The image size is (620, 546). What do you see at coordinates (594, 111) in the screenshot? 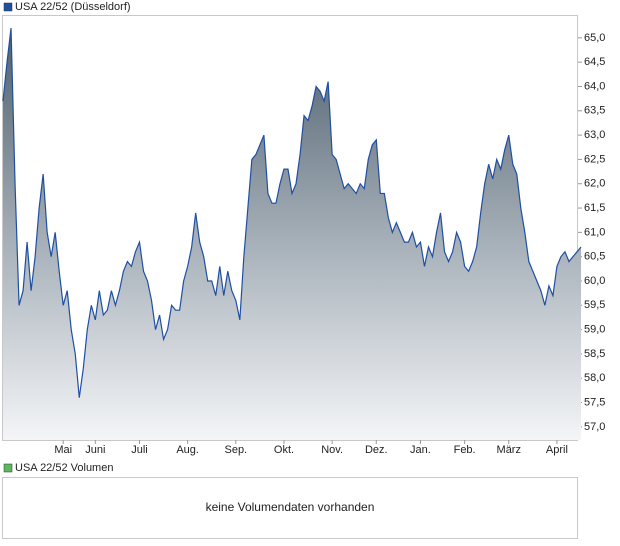
I see `y-tick-label: 63,5` at bounding box center [594, 111].